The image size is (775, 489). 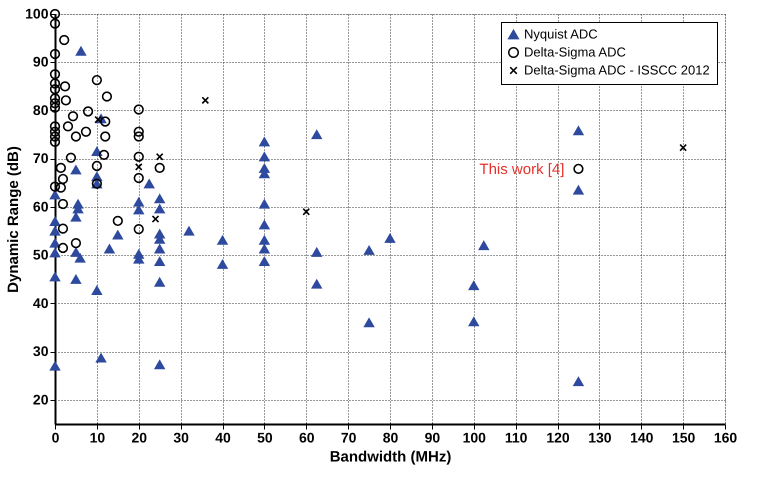 What do you see at coordinates (561, 34) in the screenshot?
I see `legend-label: Nyquist ADC` at bounding box center [561, 34].